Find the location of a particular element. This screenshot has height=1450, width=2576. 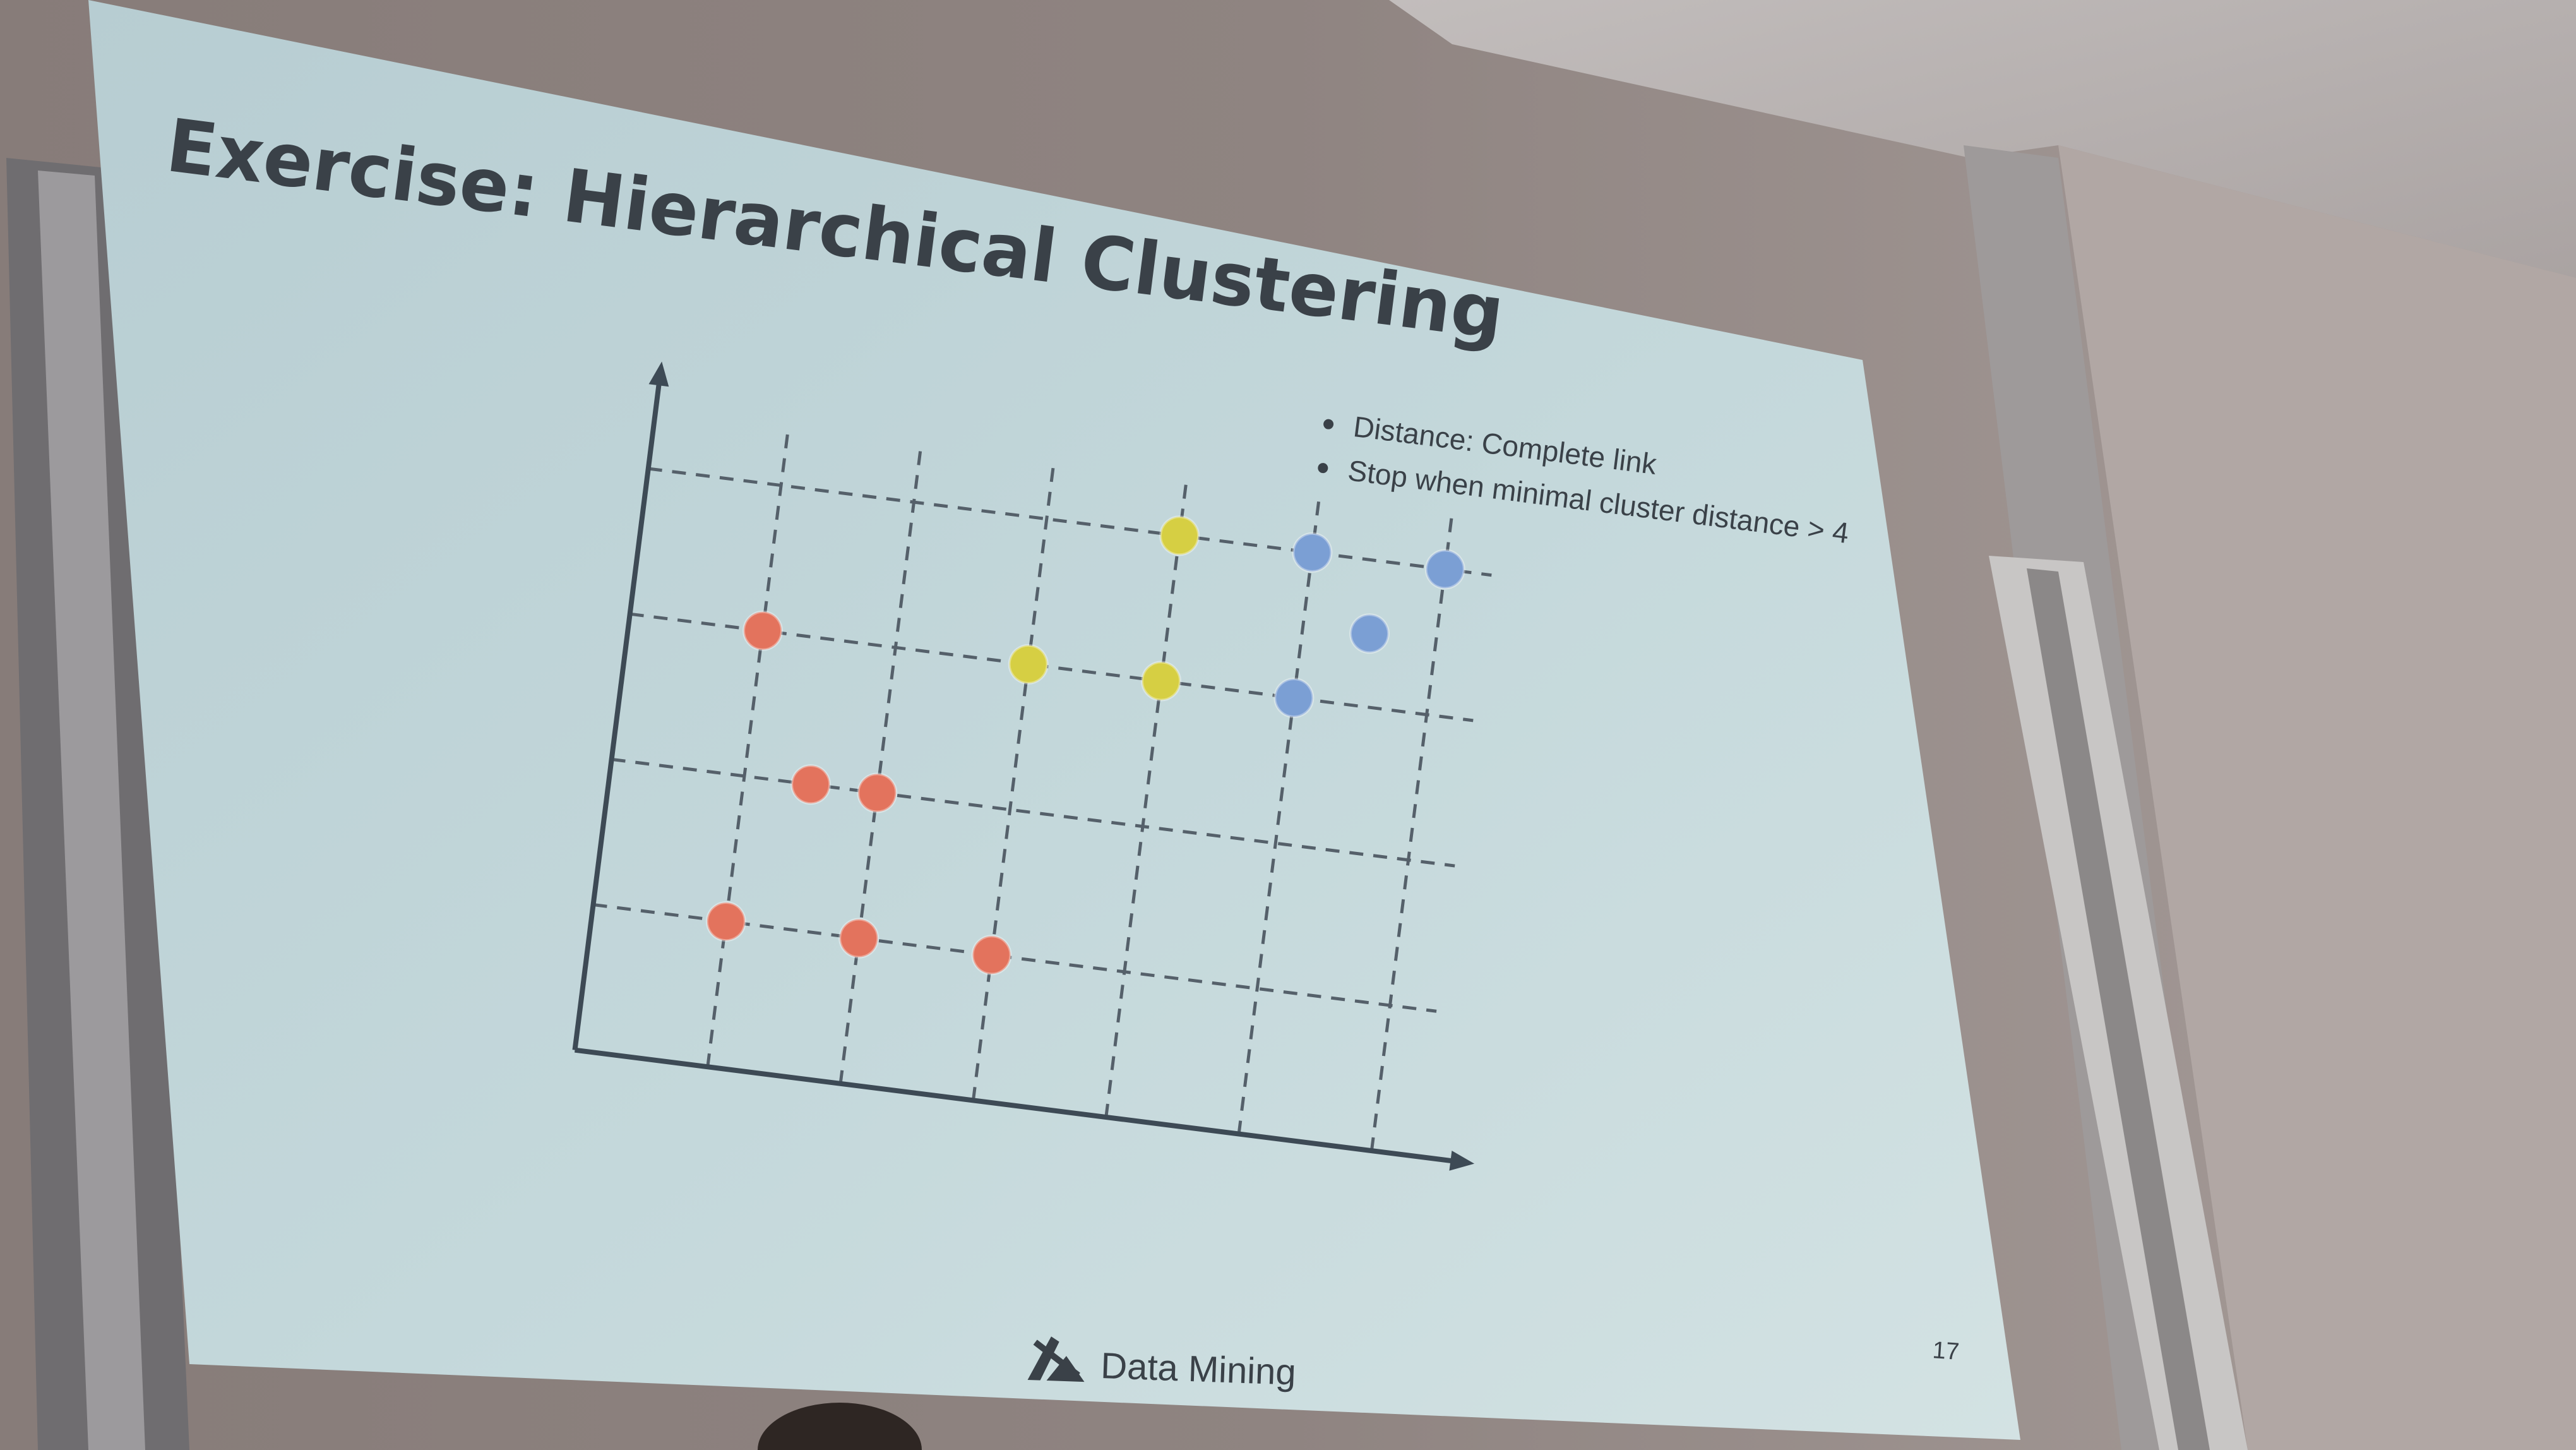

y-axis is located at coordinates (617, 711).